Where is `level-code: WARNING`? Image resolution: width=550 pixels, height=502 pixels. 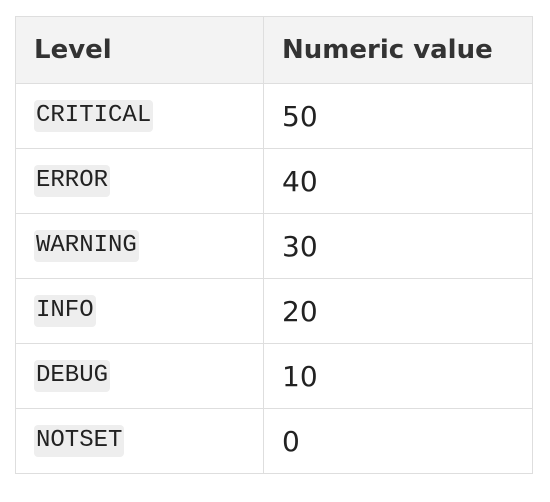
level-code: WARNING is located at coordinates (86, 246).